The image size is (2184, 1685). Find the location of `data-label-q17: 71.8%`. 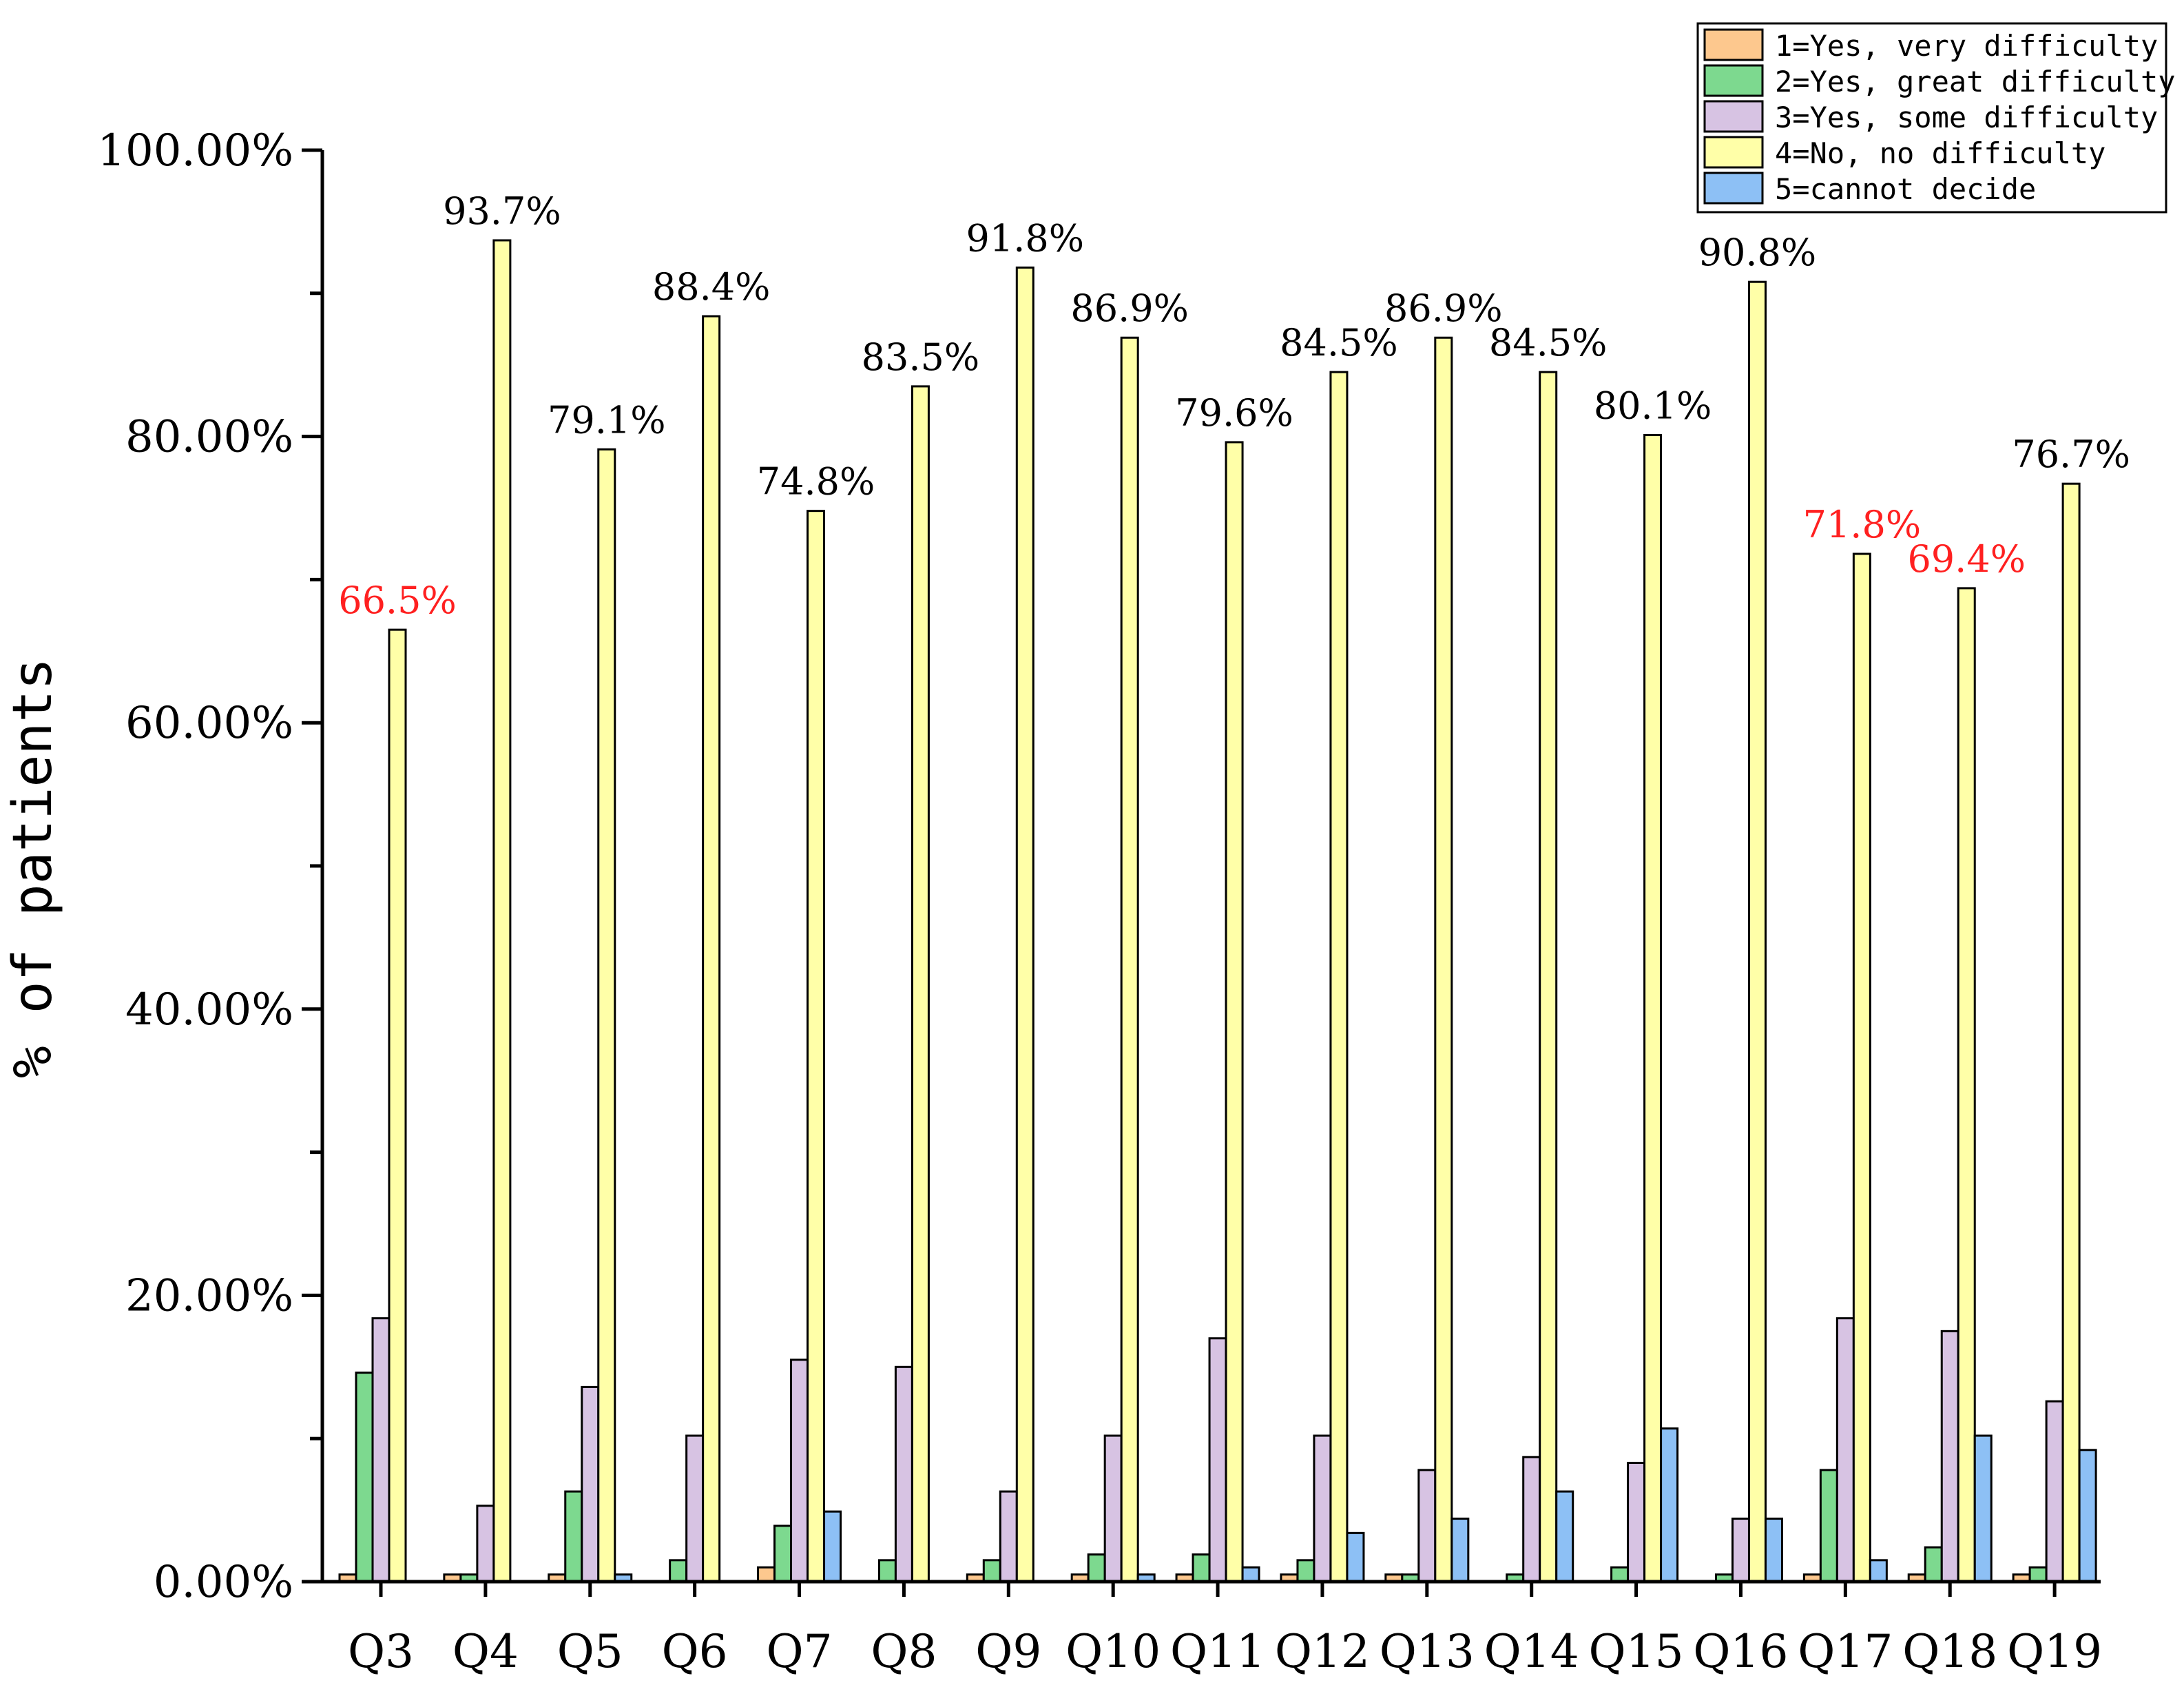

data-label-q17: 71.8% is located at coordinates (1862, 524).